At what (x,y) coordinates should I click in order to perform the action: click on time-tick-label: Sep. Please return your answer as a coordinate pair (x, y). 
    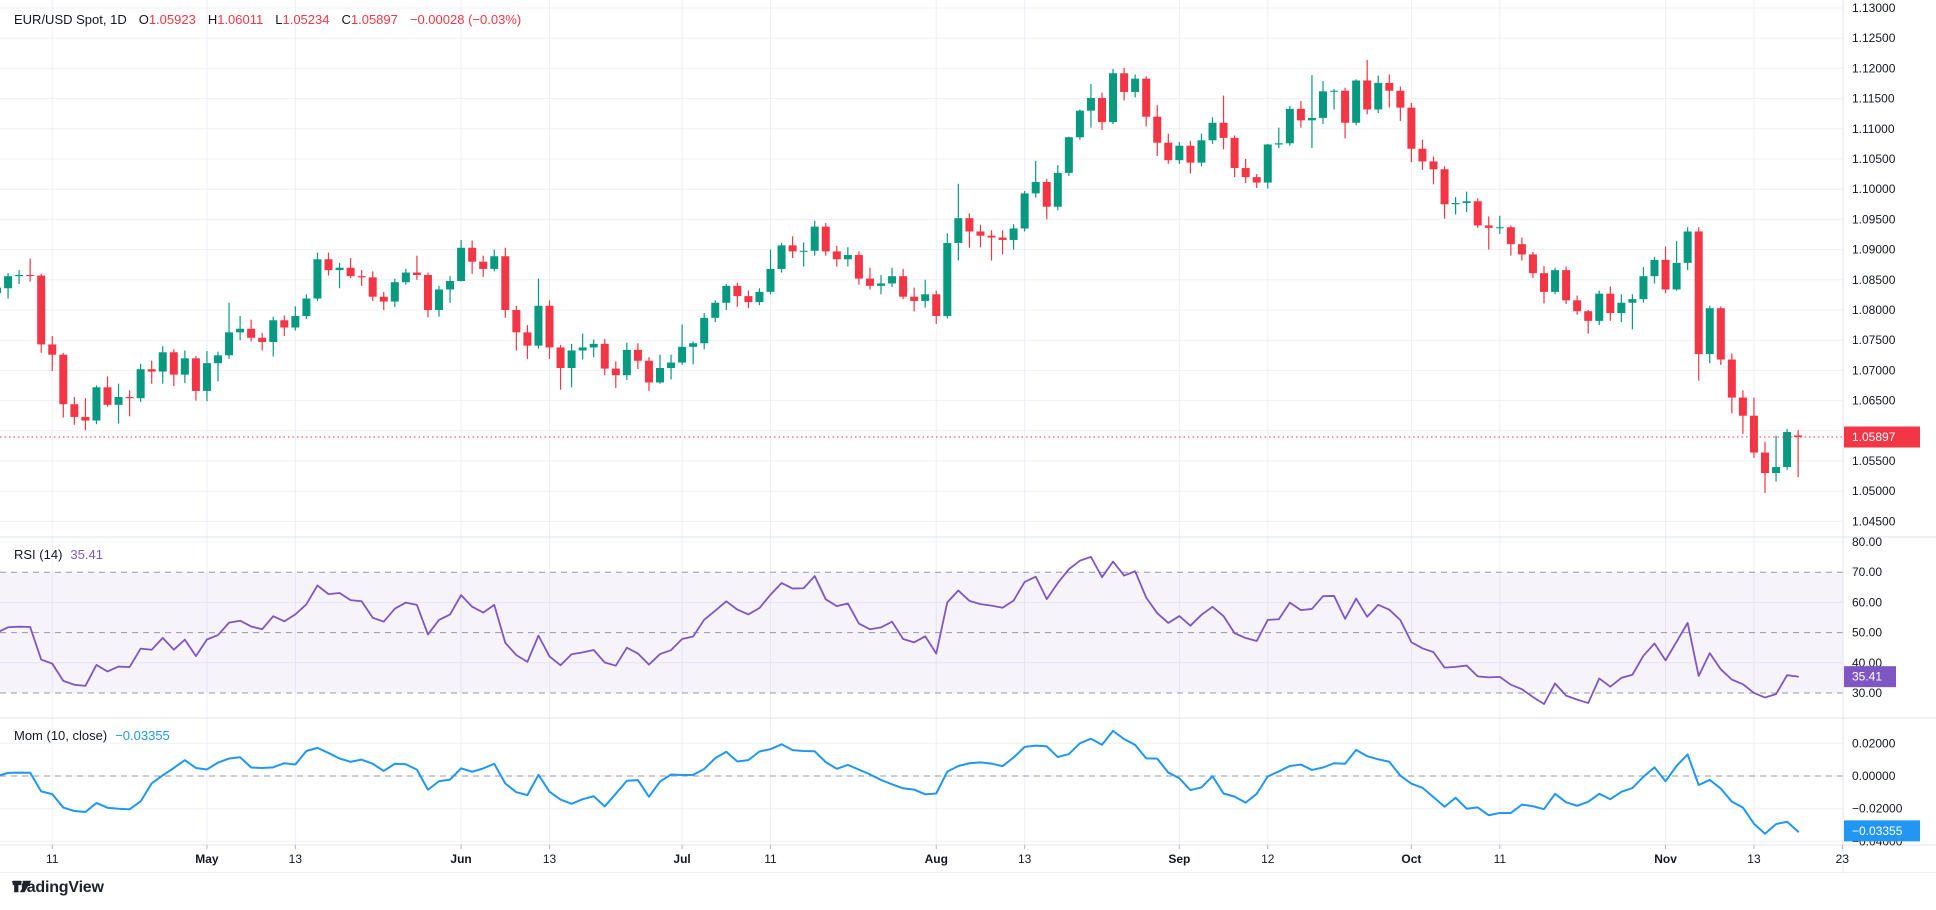
    Looking at the image, I should click on (1179, 859).